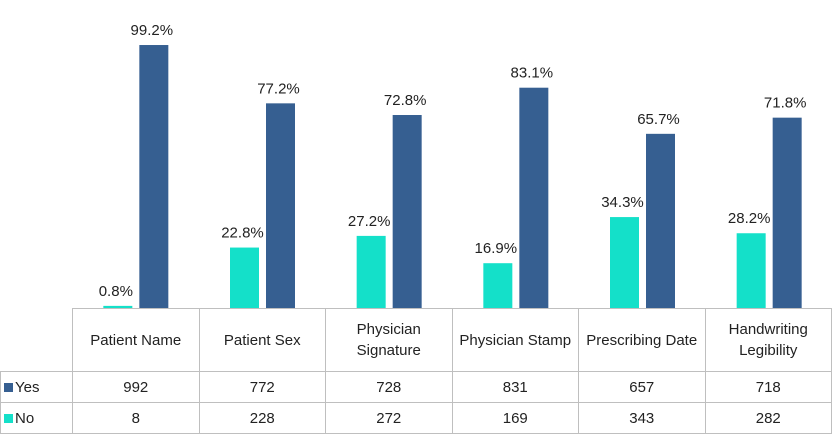 The height and width of the screenshot is (435, 832). I want to click on data-label: 99.2%, so click(152, 30).